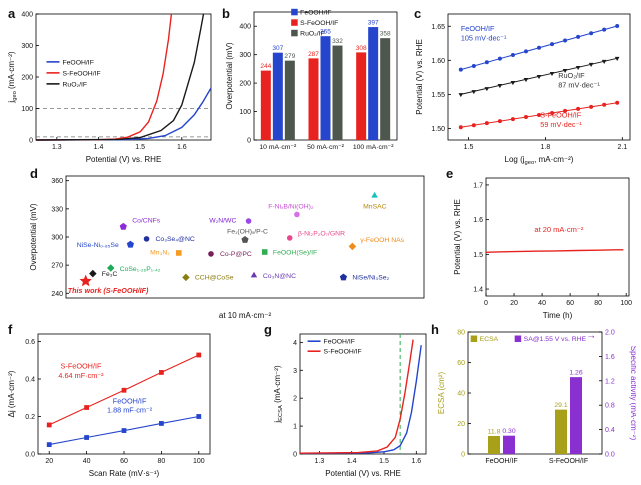 Image resolution: width=641 pixels, height=485 pixels. I want to click on svg-text: 0.0, so click(610, 455).